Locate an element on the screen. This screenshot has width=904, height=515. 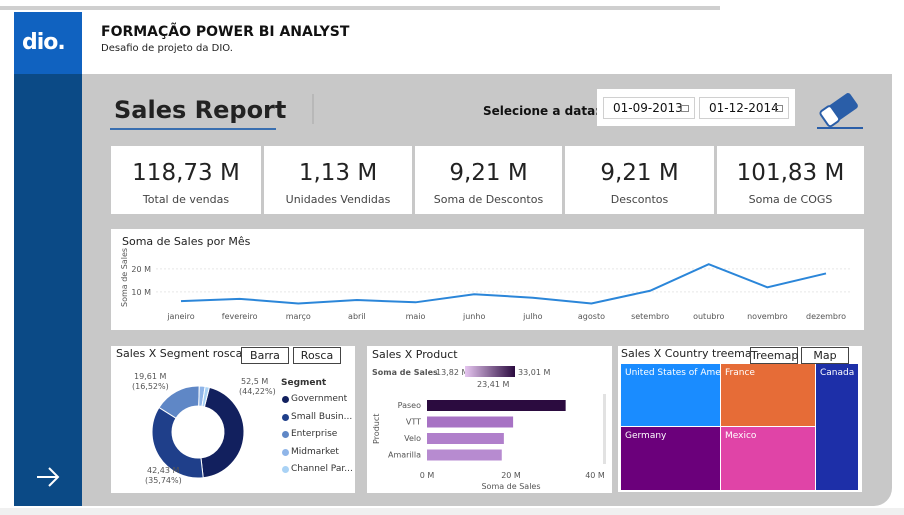
x-tick-label: maio is located at coordinates (416, 316).